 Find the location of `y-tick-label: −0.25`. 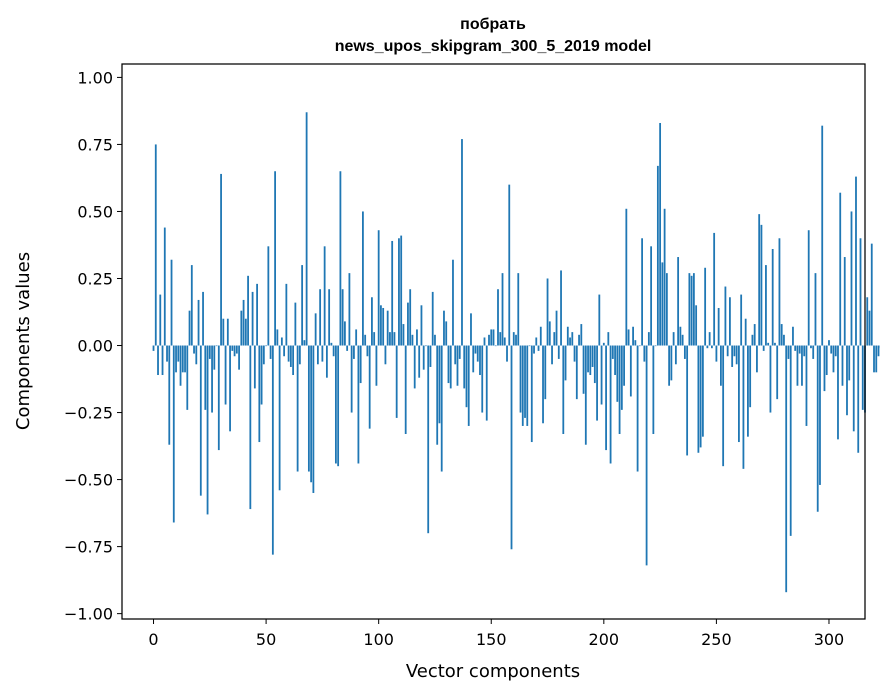

y-tick-label: −0.25 is located at coordinates (88, 413).